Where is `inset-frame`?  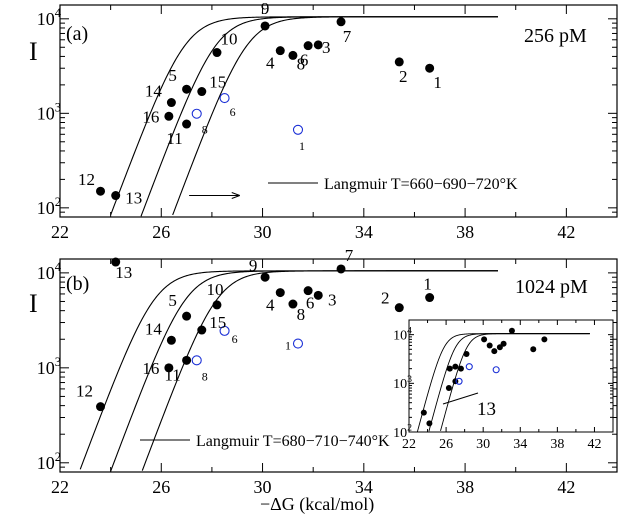 inset-frame is located at coordinates (511, 376).